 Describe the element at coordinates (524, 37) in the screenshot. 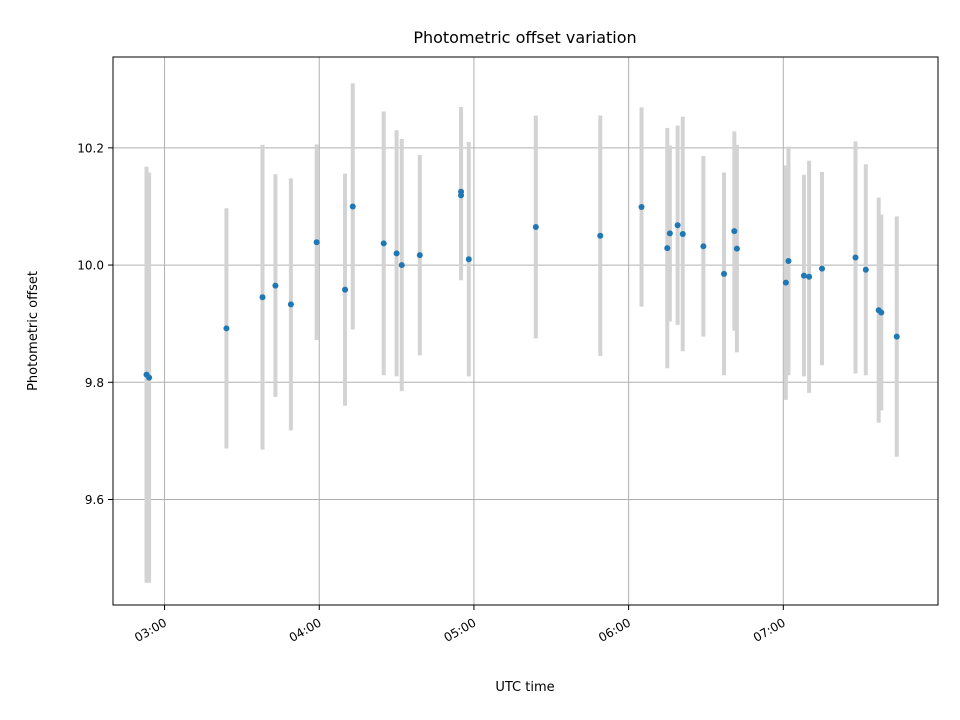

I see `chart-title: Photometric offset variation` at that location.